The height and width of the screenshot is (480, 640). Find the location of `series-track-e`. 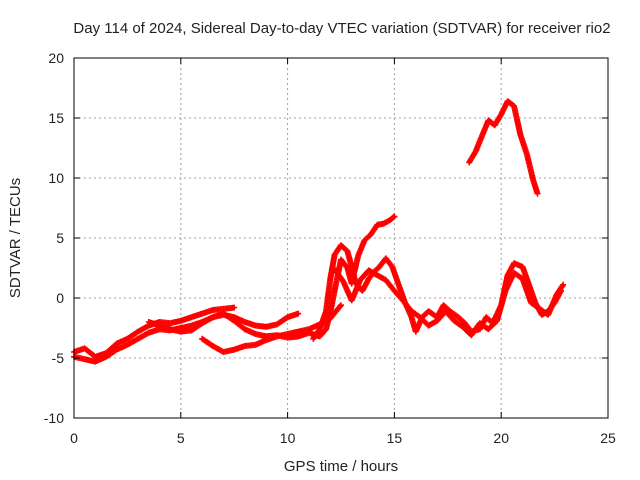

series-track-e is located at coordinates (449, 302).